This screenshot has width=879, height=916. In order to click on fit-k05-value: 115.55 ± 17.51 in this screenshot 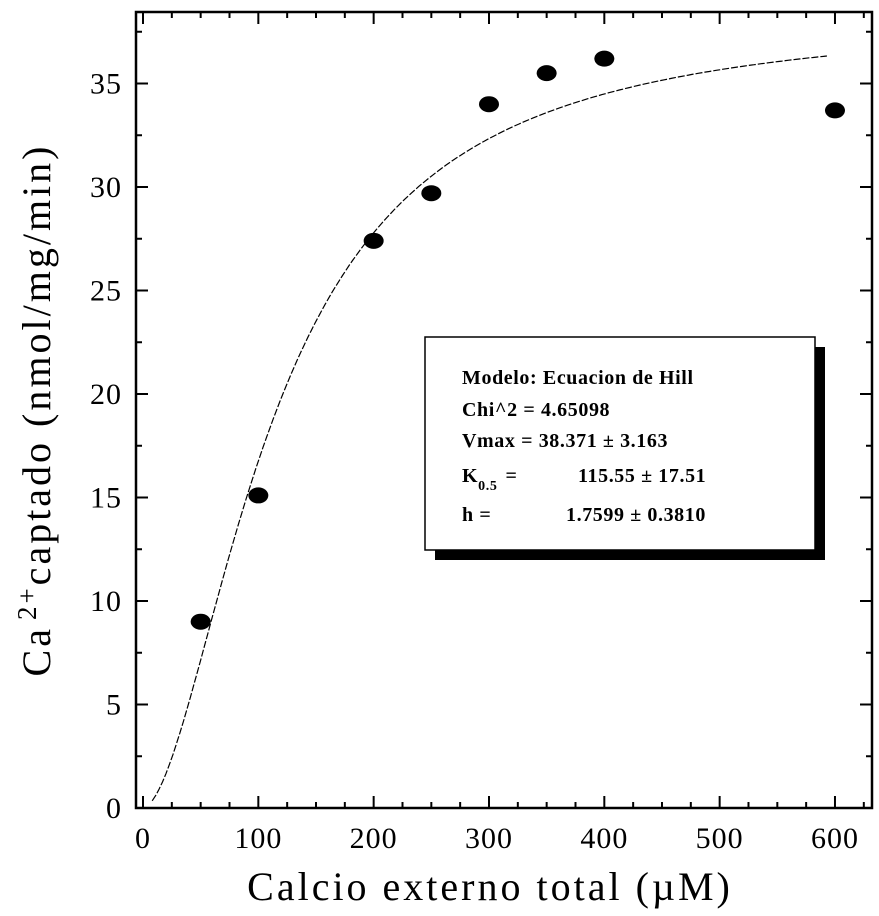, I will do `click(642, 476)`.